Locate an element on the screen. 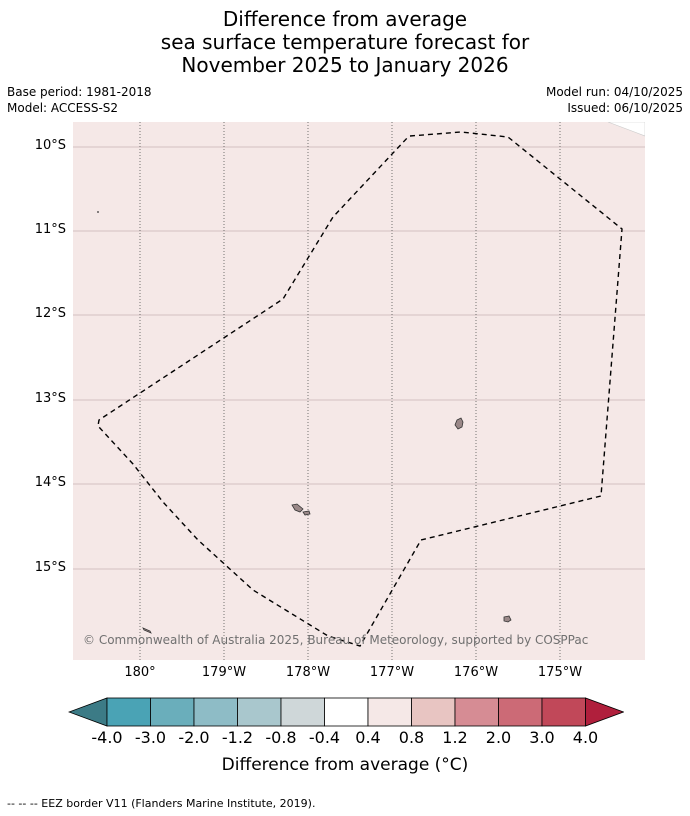 The image size is (690, 816). model-name: Model: ACCESS-S2 is located at coordinates (63, 108).